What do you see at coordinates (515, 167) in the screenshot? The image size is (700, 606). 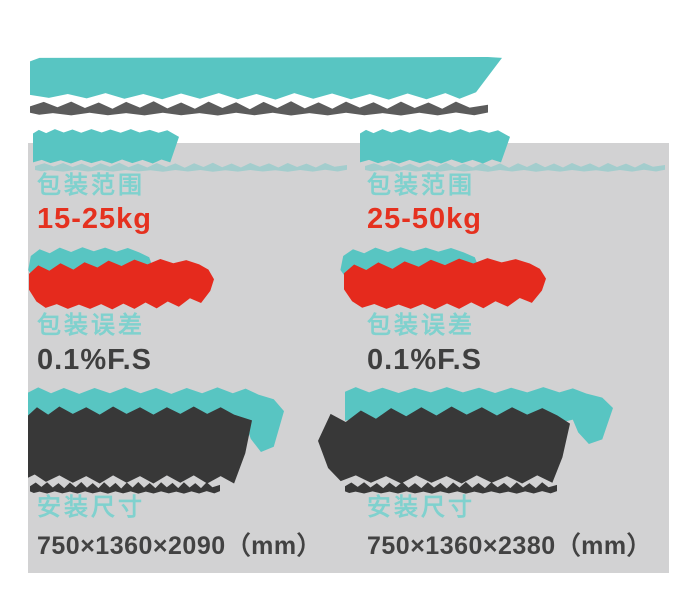 I see `model-subtext-blob-right` at bounding box center [515, 167].